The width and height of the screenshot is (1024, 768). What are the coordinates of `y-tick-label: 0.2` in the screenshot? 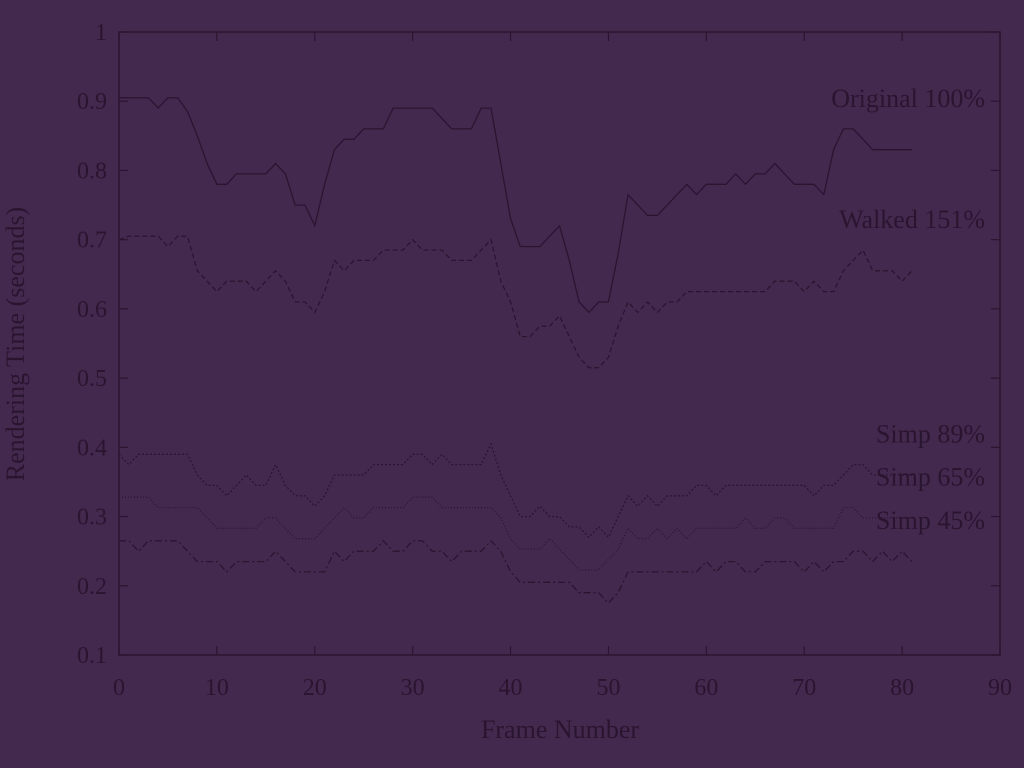 It's located at (92, 587).